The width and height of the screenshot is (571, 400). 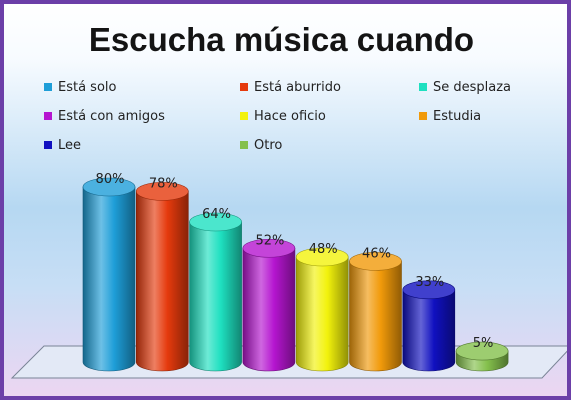 I want to click on data-label: 46%, so click(x=376, y=253).